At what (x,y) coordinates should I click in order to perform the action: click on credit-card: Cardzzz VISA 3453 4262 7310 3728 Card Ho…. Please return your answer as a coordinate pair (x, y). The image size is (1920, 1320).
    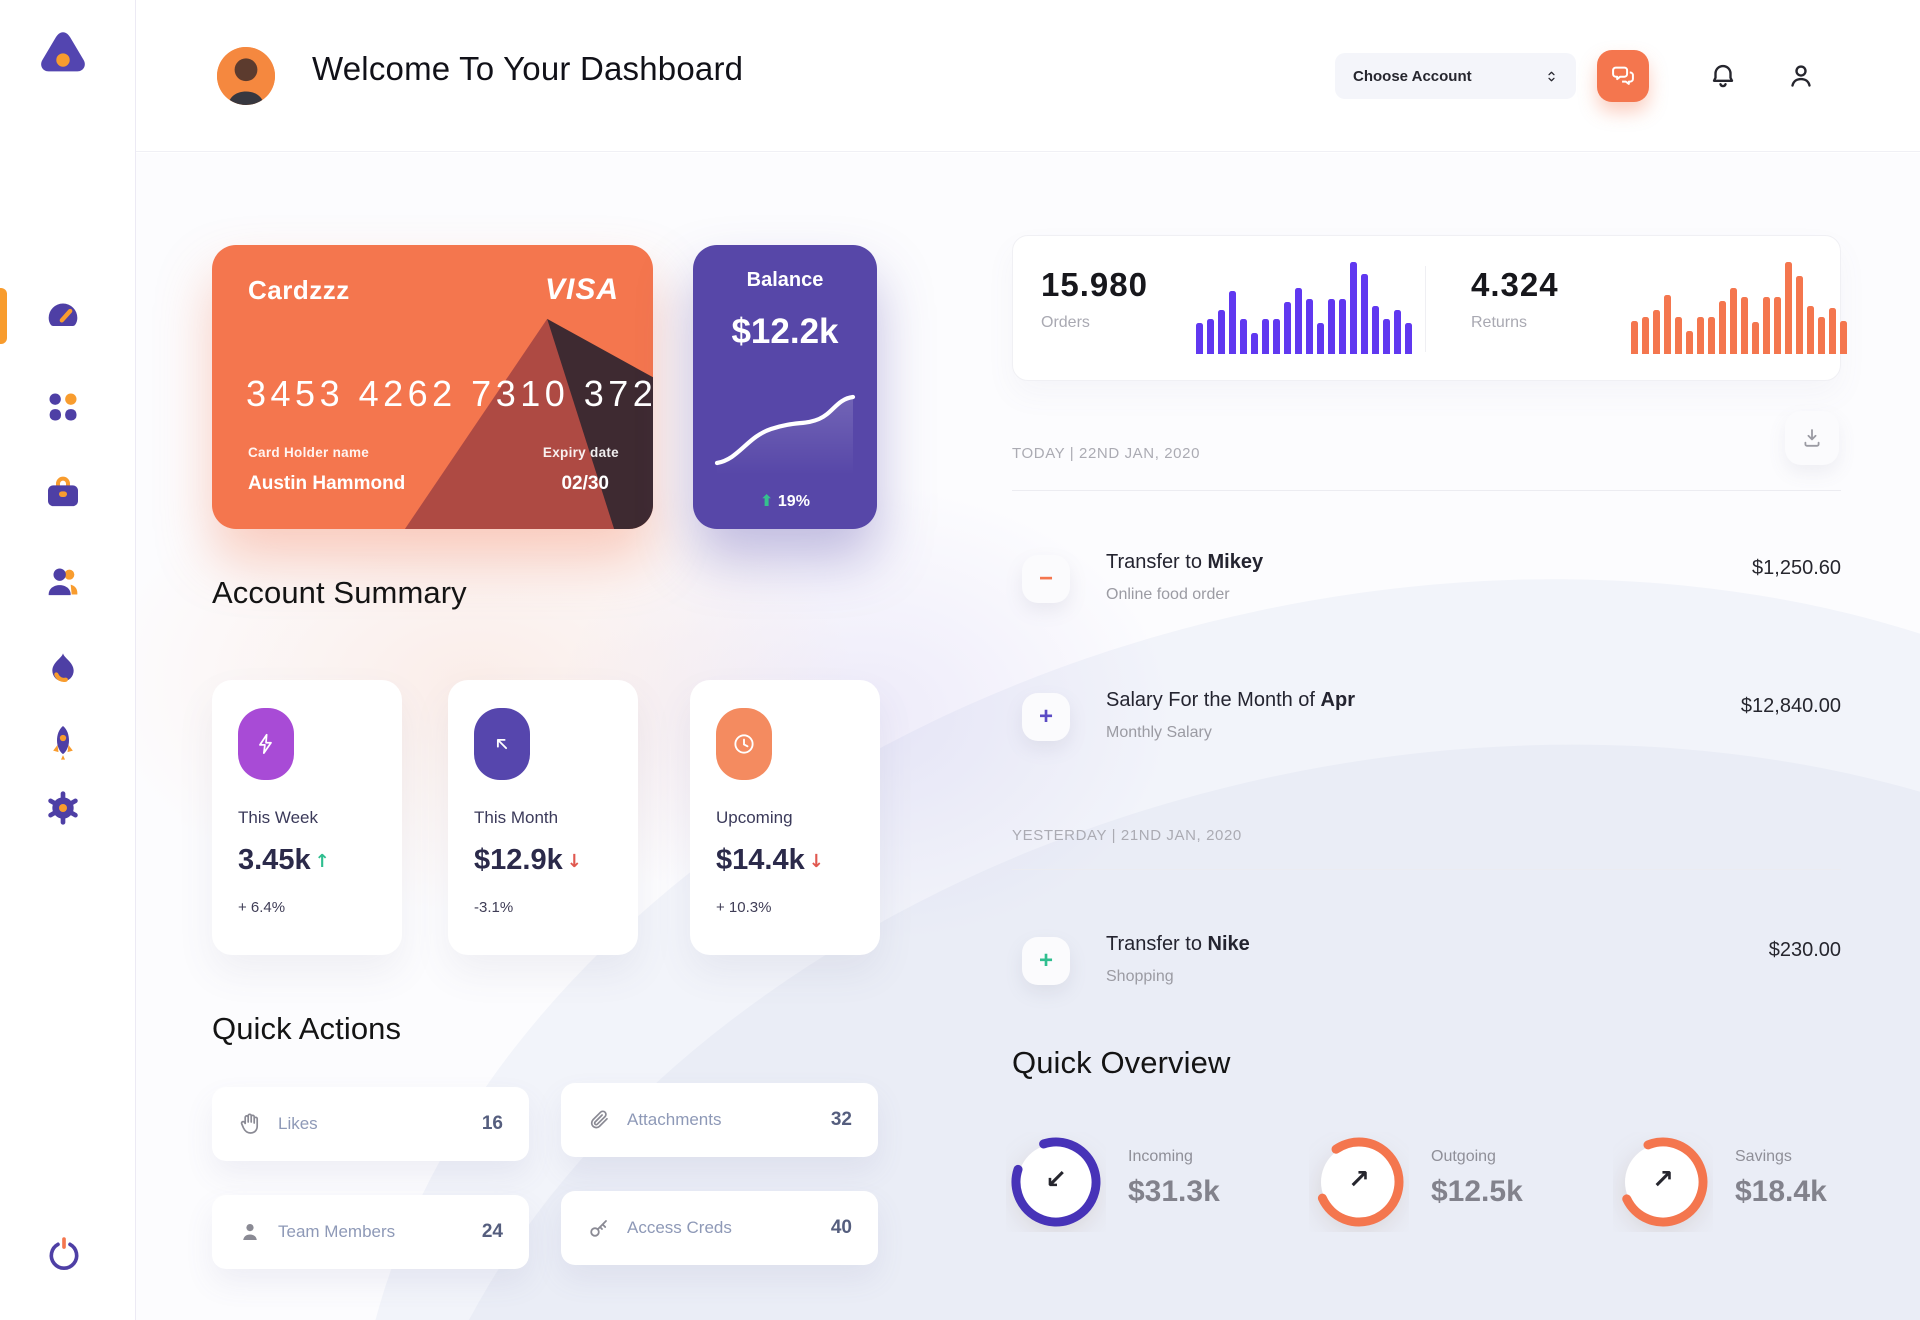
    Looking at the image, I should click on (432, 387).